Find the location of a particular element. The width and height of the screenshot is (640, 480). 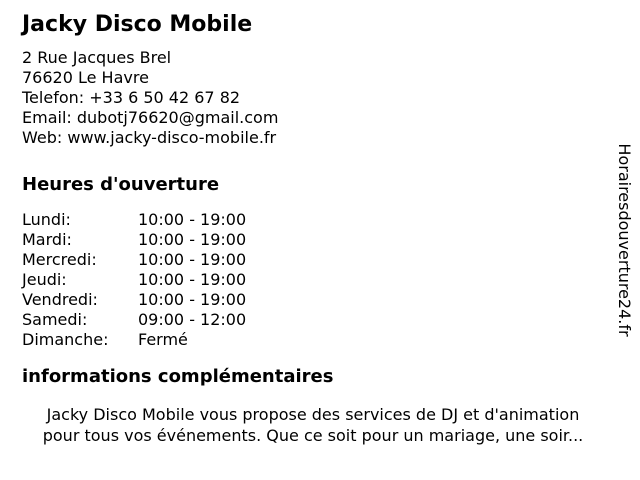

email-line: Email: dubotj76620@gmail.com is located at coordinates (313, 118).